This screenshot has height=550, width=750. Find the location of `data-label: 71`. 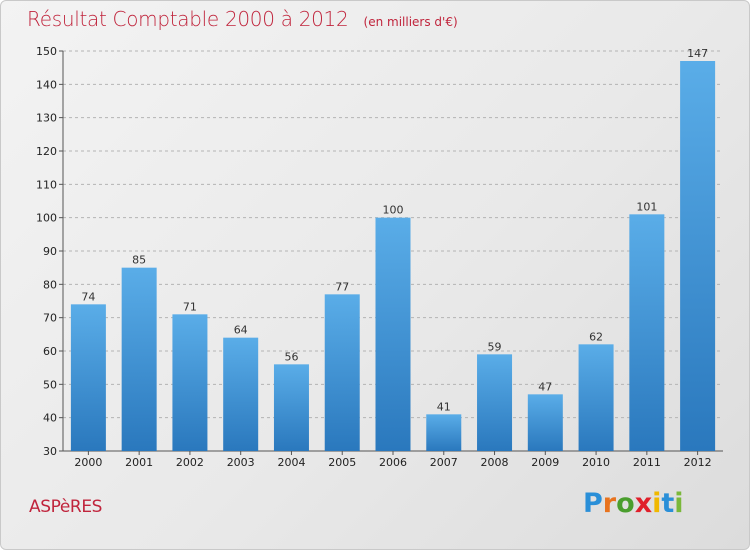

data-label: 71 is located at coordinates (190, 306).